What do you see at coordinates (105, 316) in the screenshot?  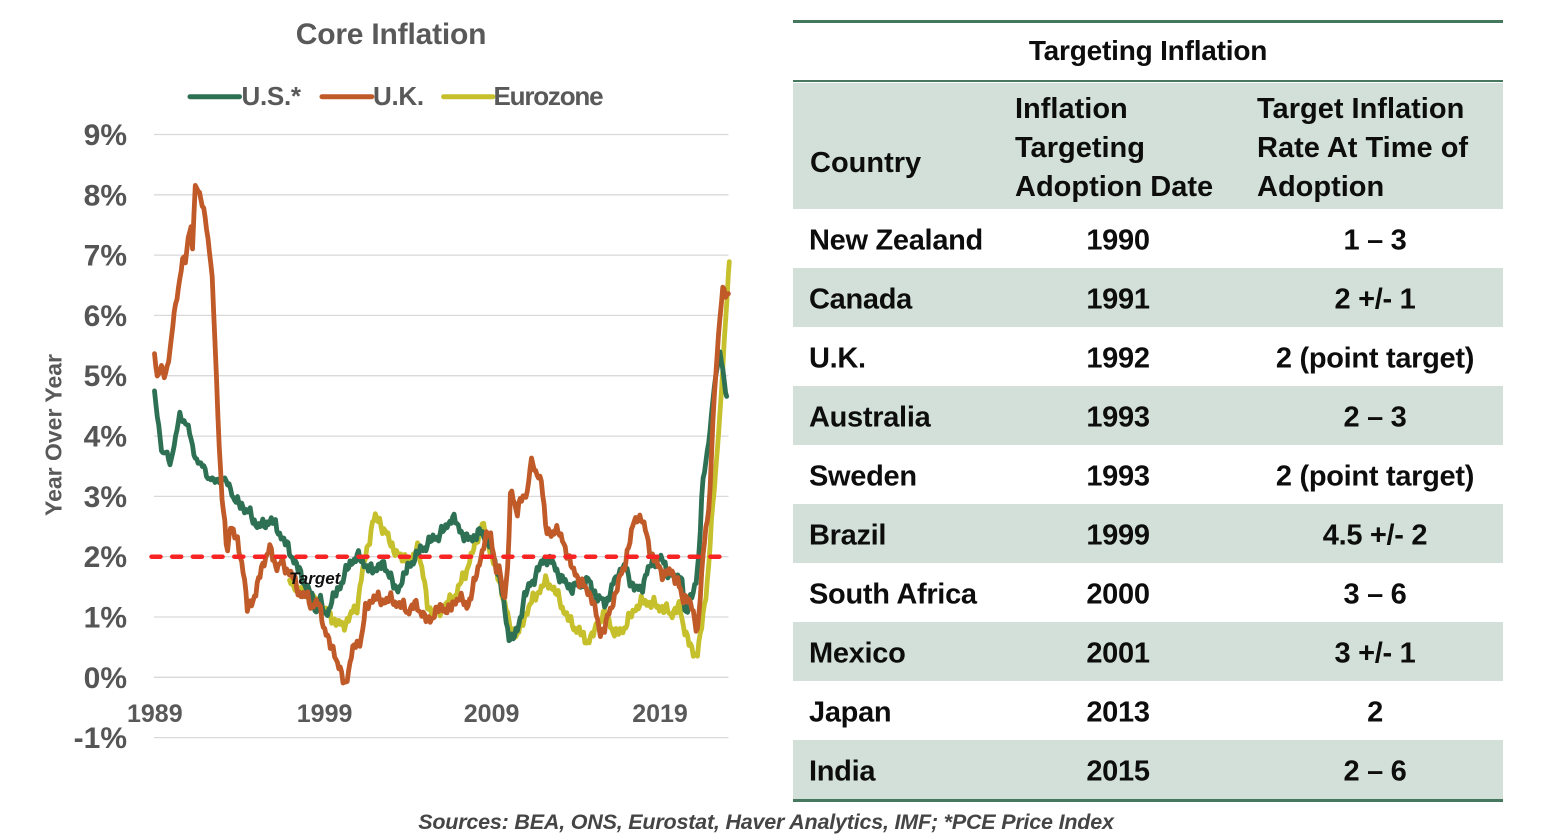 I see `svg-text: 6%` at bounding box center [105, 316].